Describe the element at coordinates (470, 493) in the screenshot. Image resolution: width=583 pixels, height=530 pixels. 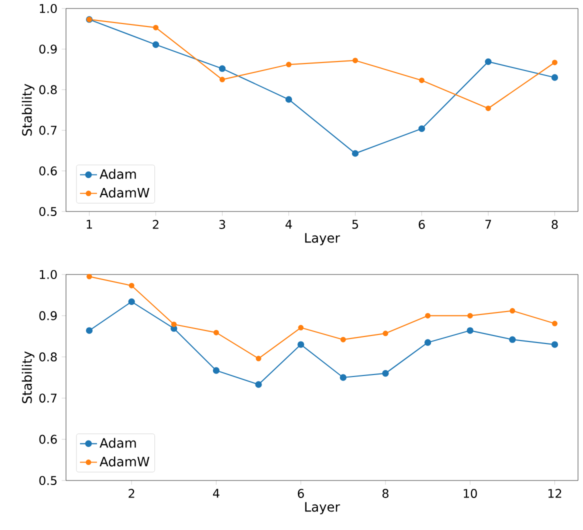
I see `x-tick-label: 10` at that location.